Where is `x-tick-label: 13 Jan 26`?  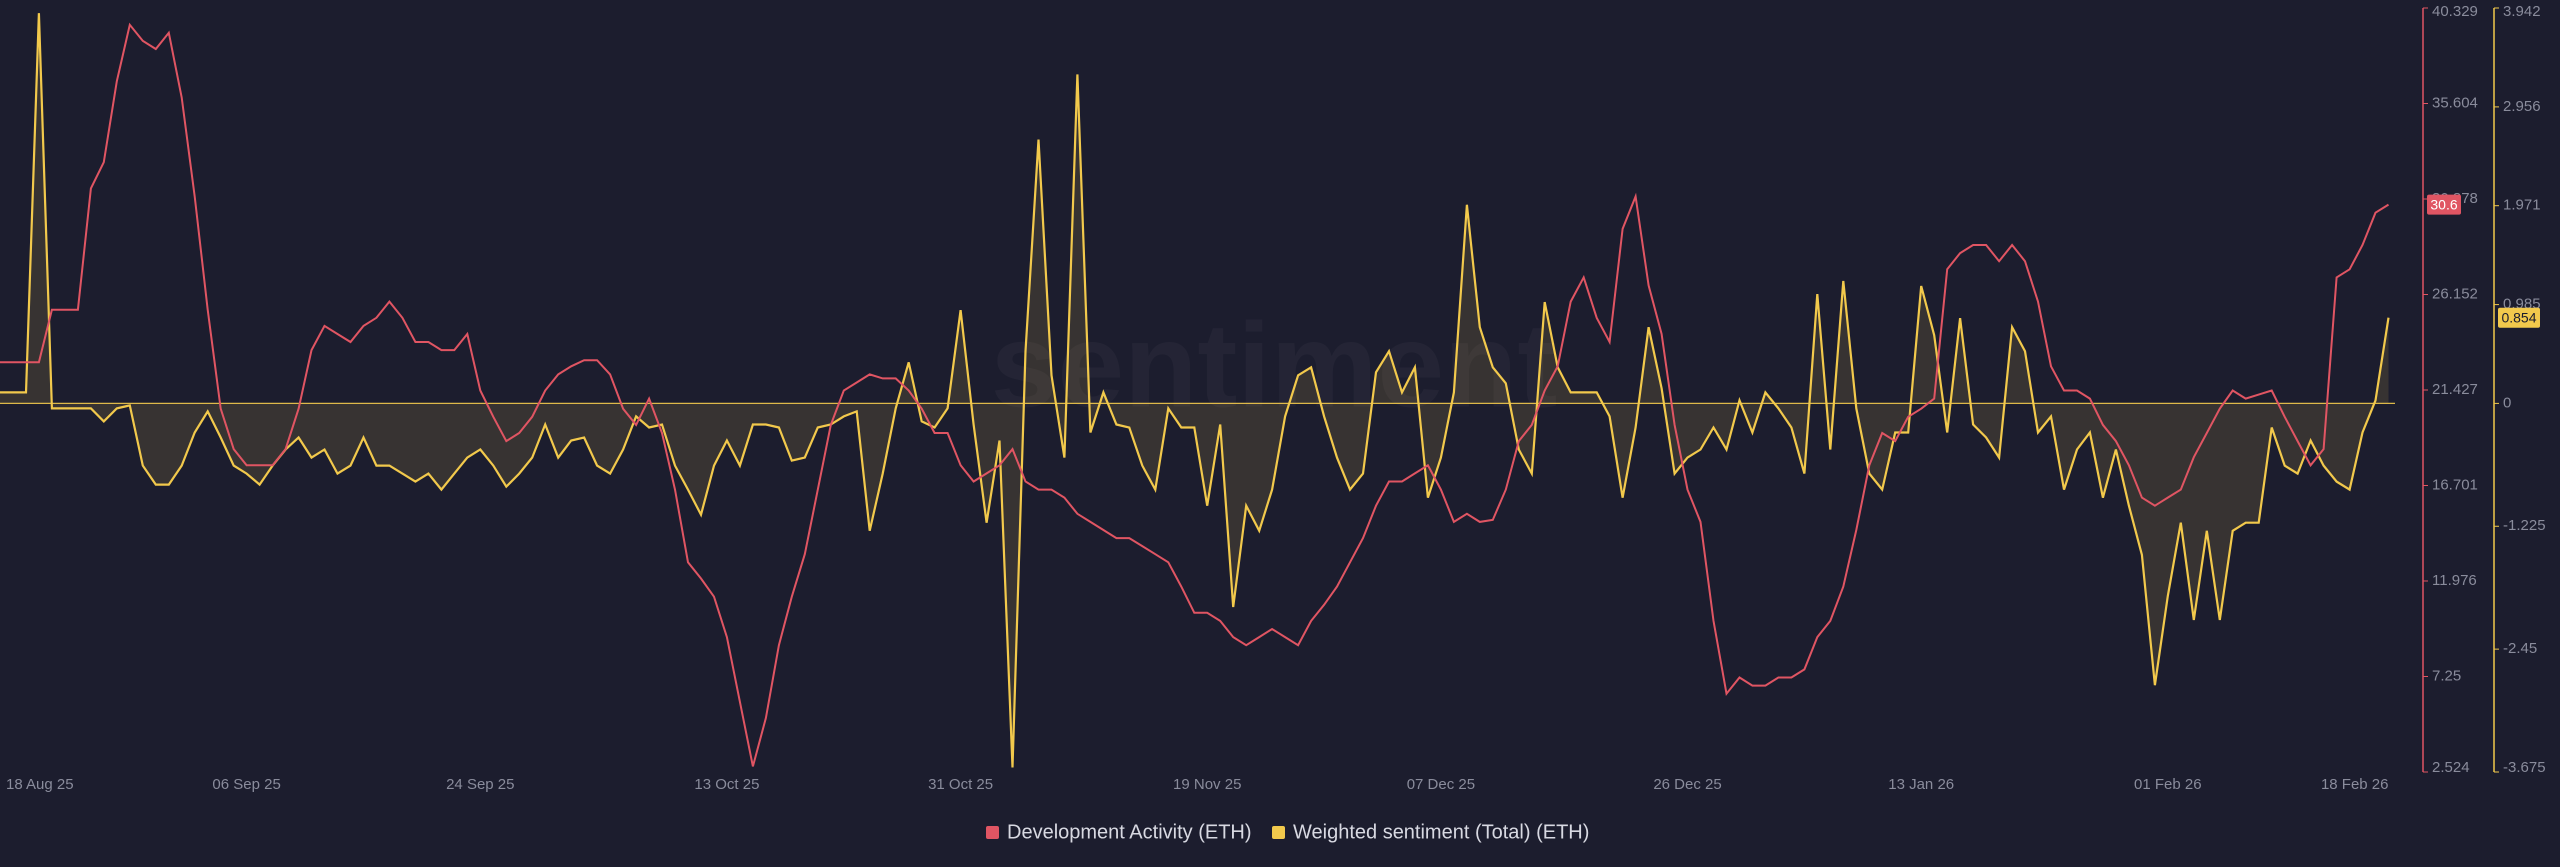
x-tick-label: 13 Jan 26 is located at coordinates (1921, 784).